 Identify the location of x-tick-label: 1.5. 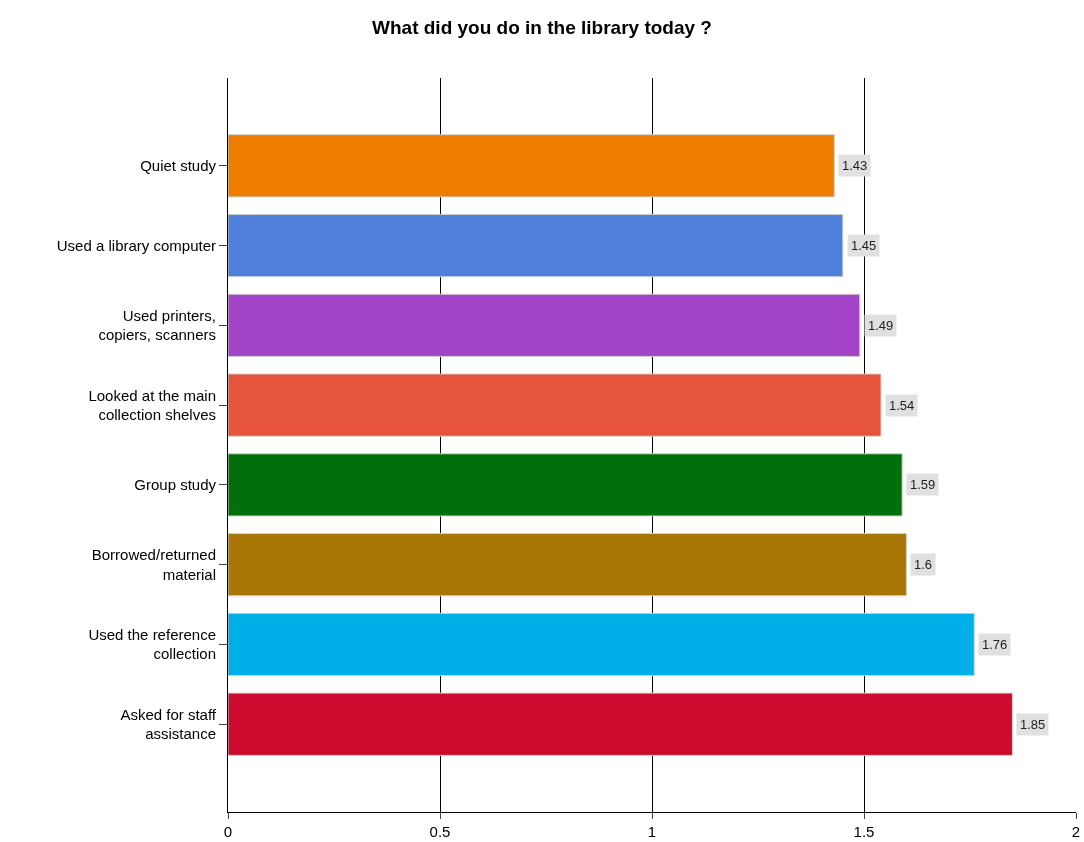
(864, 831).